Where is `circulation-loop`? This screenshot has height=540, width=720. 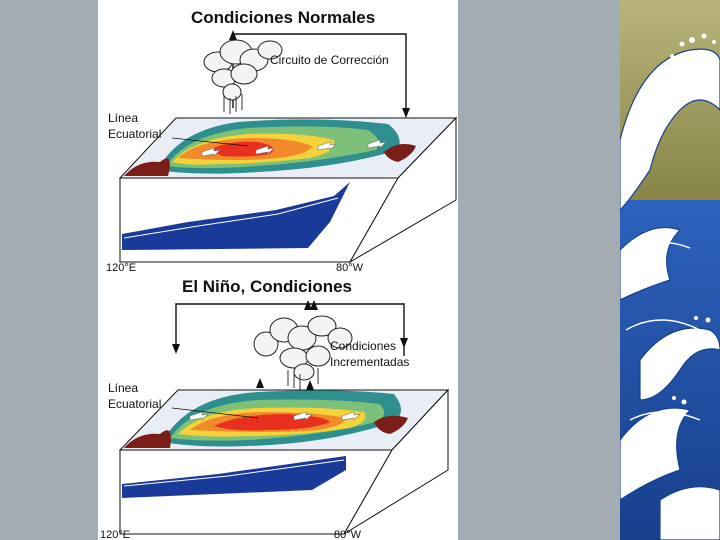 circulation-loop is located at coordinates (290, 329).